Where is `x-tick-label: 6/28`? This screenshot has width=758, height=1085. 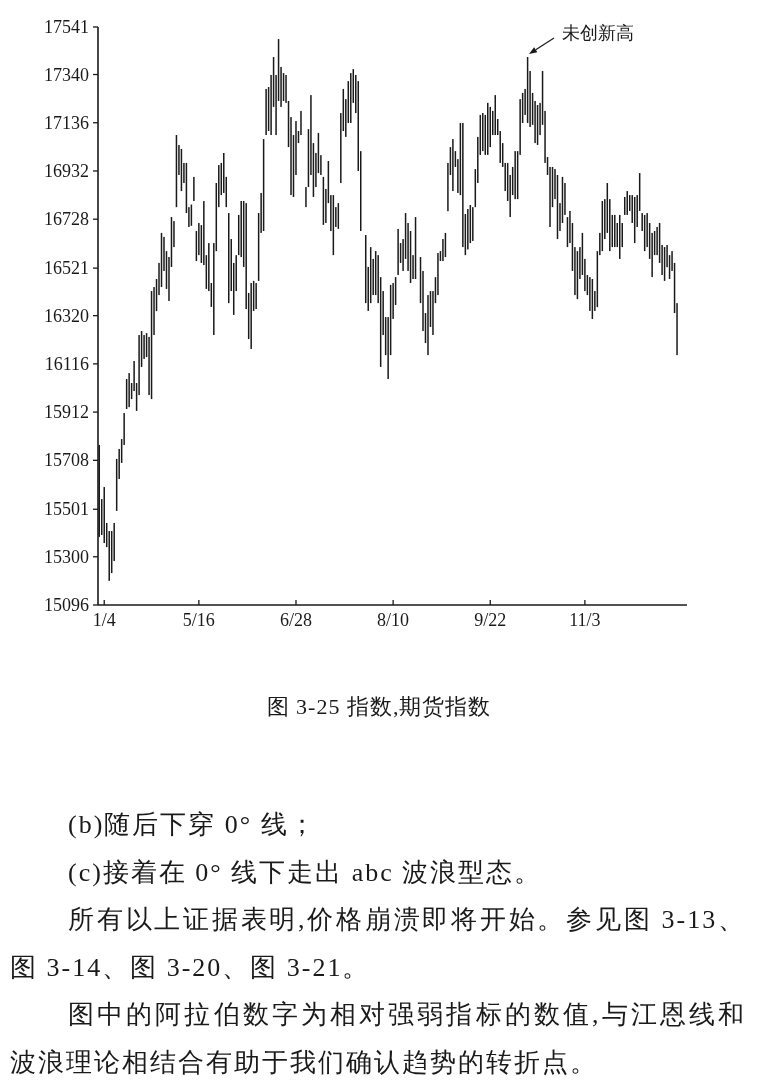
x-tick-label: 6/28 is located at coordinates (295, 620).